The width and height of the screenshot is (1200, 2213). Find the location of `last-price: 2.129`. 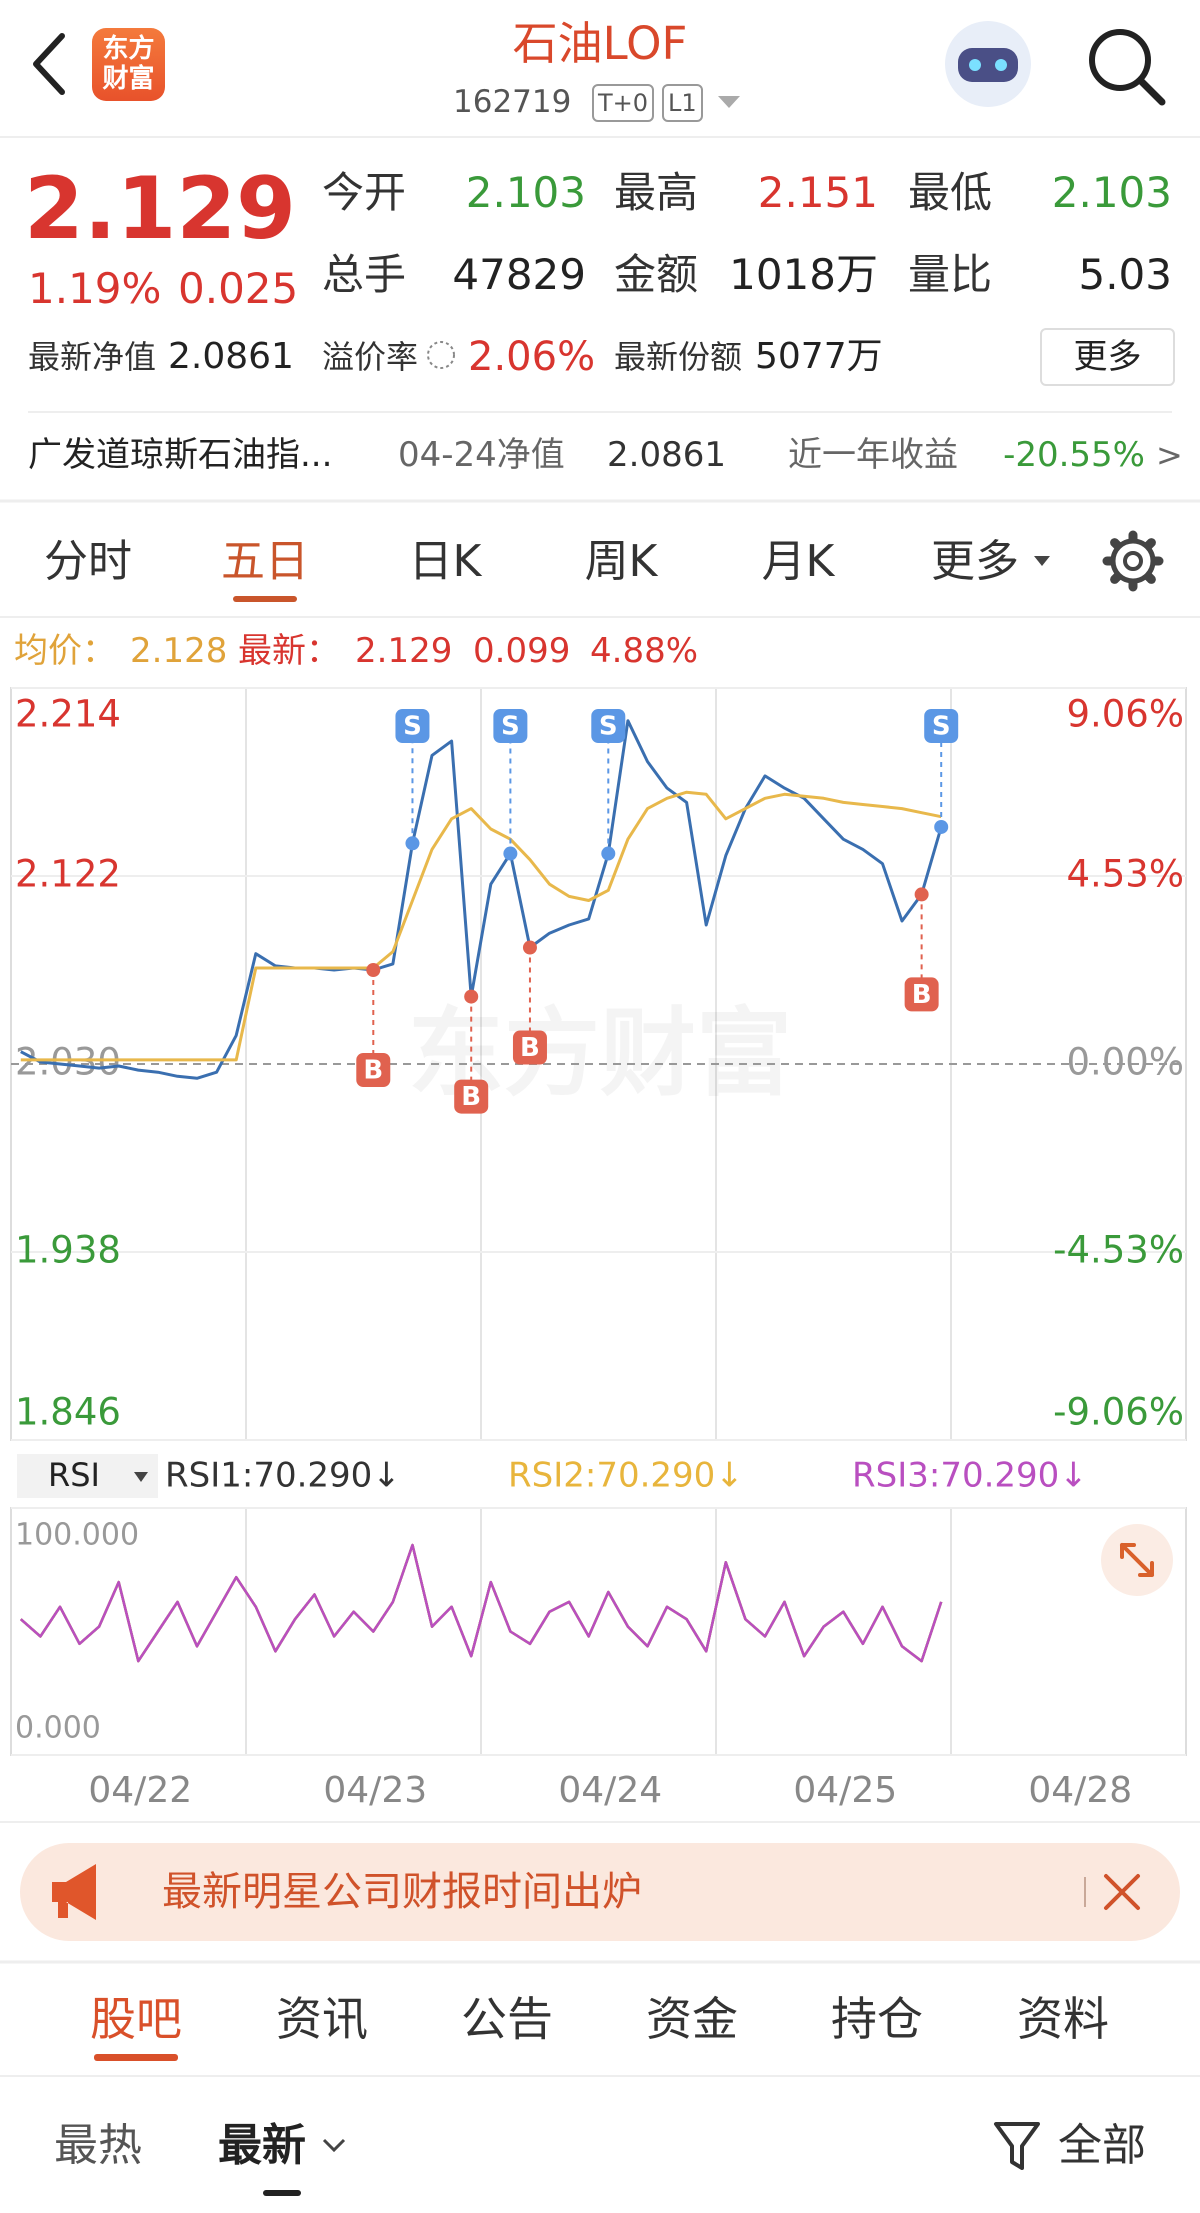

last-price: 2.129 is located at coordinates (404, 651).